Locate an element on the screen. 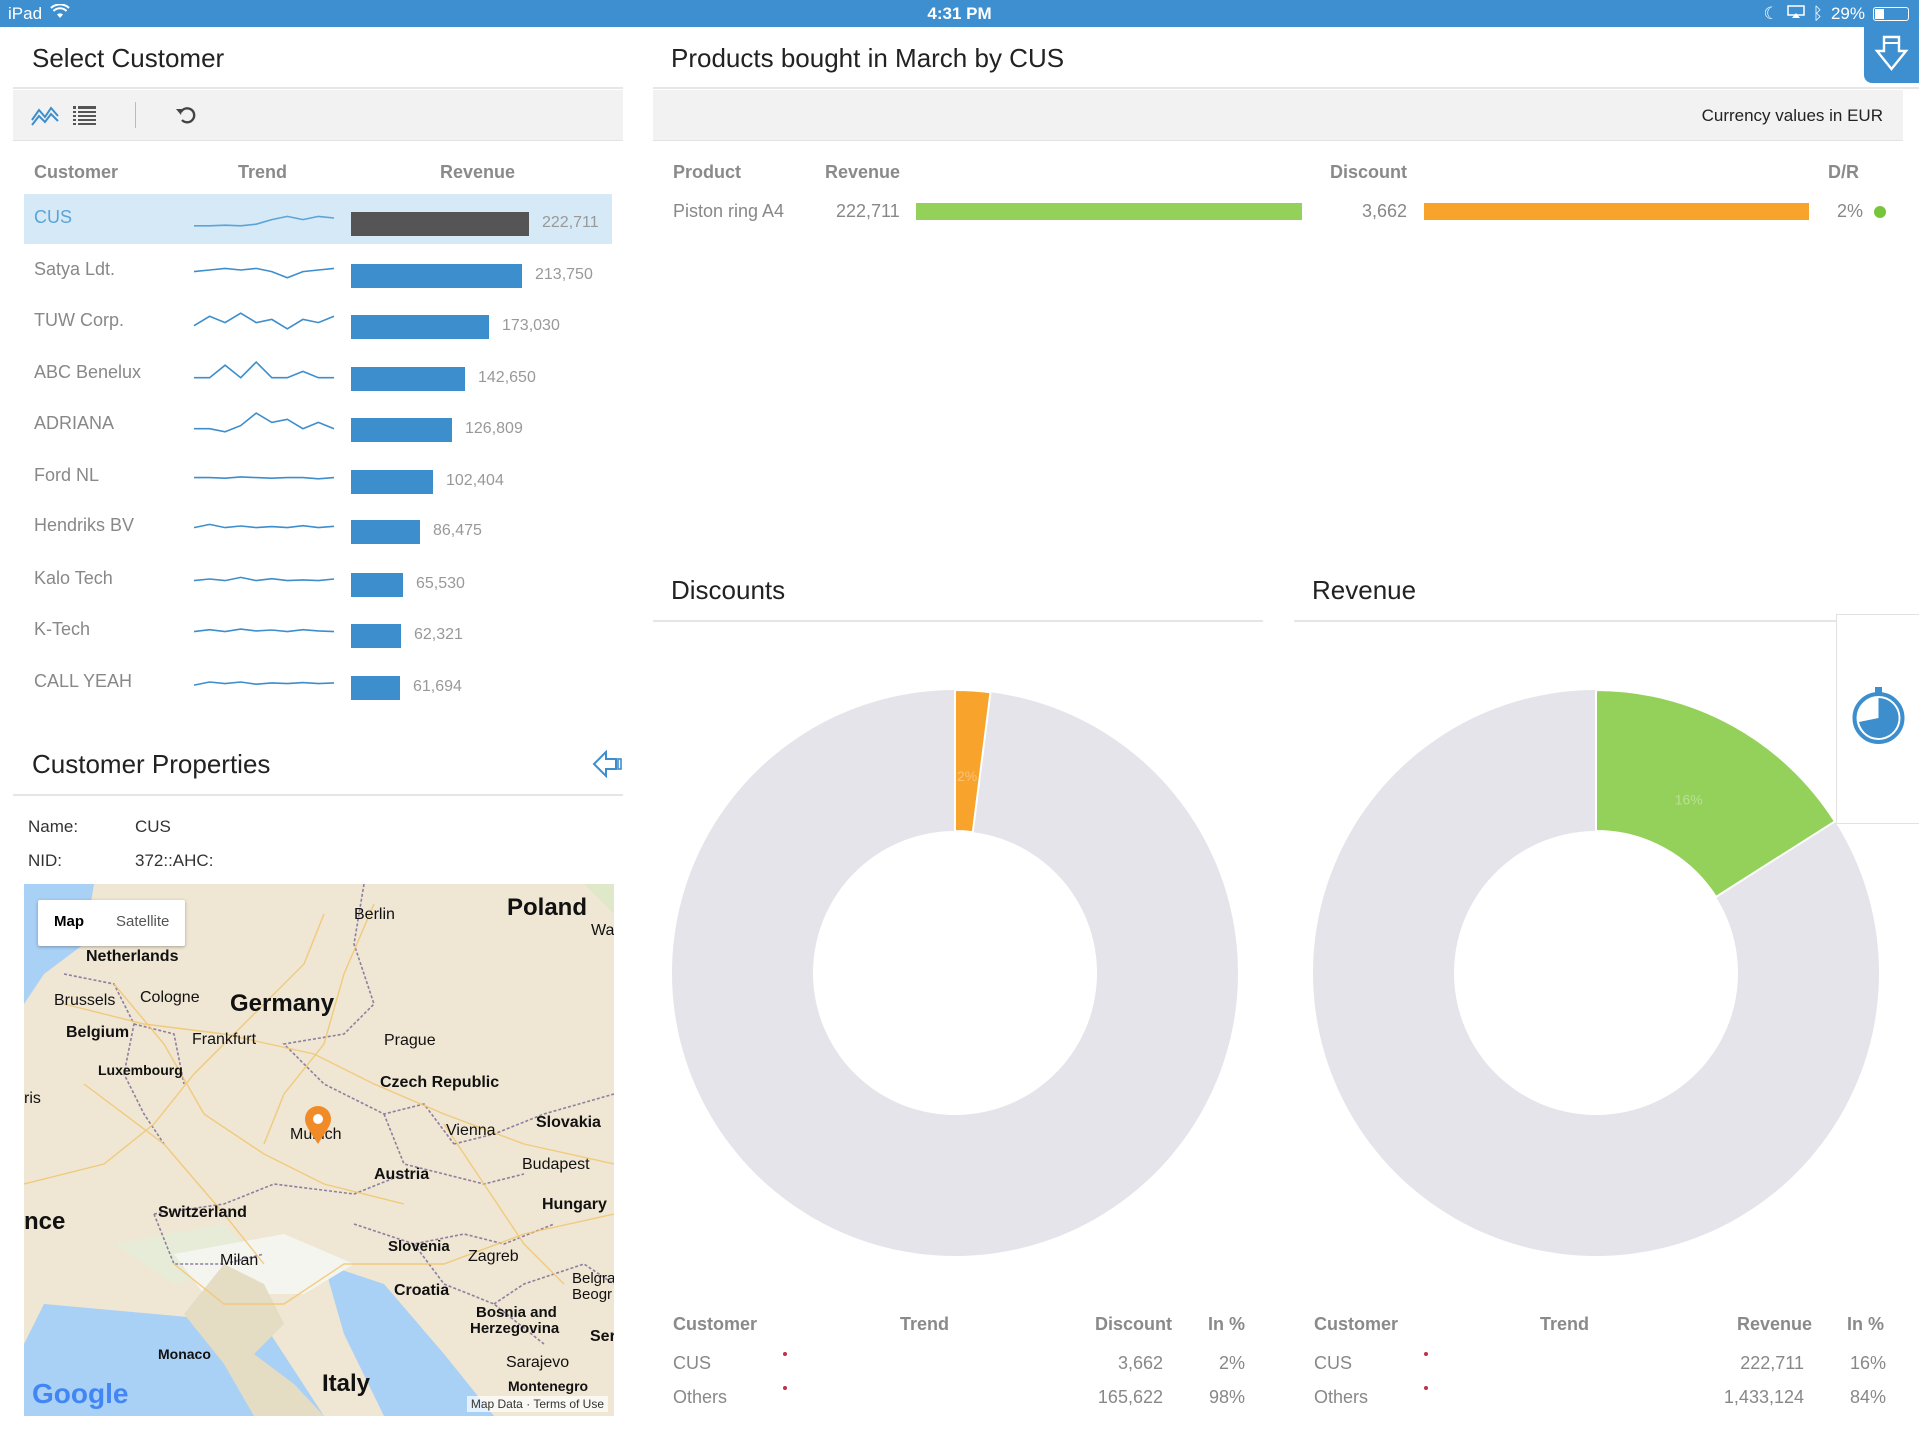  customer-row: TUW Corp. 173,030 is located at coordinates (318, 322).